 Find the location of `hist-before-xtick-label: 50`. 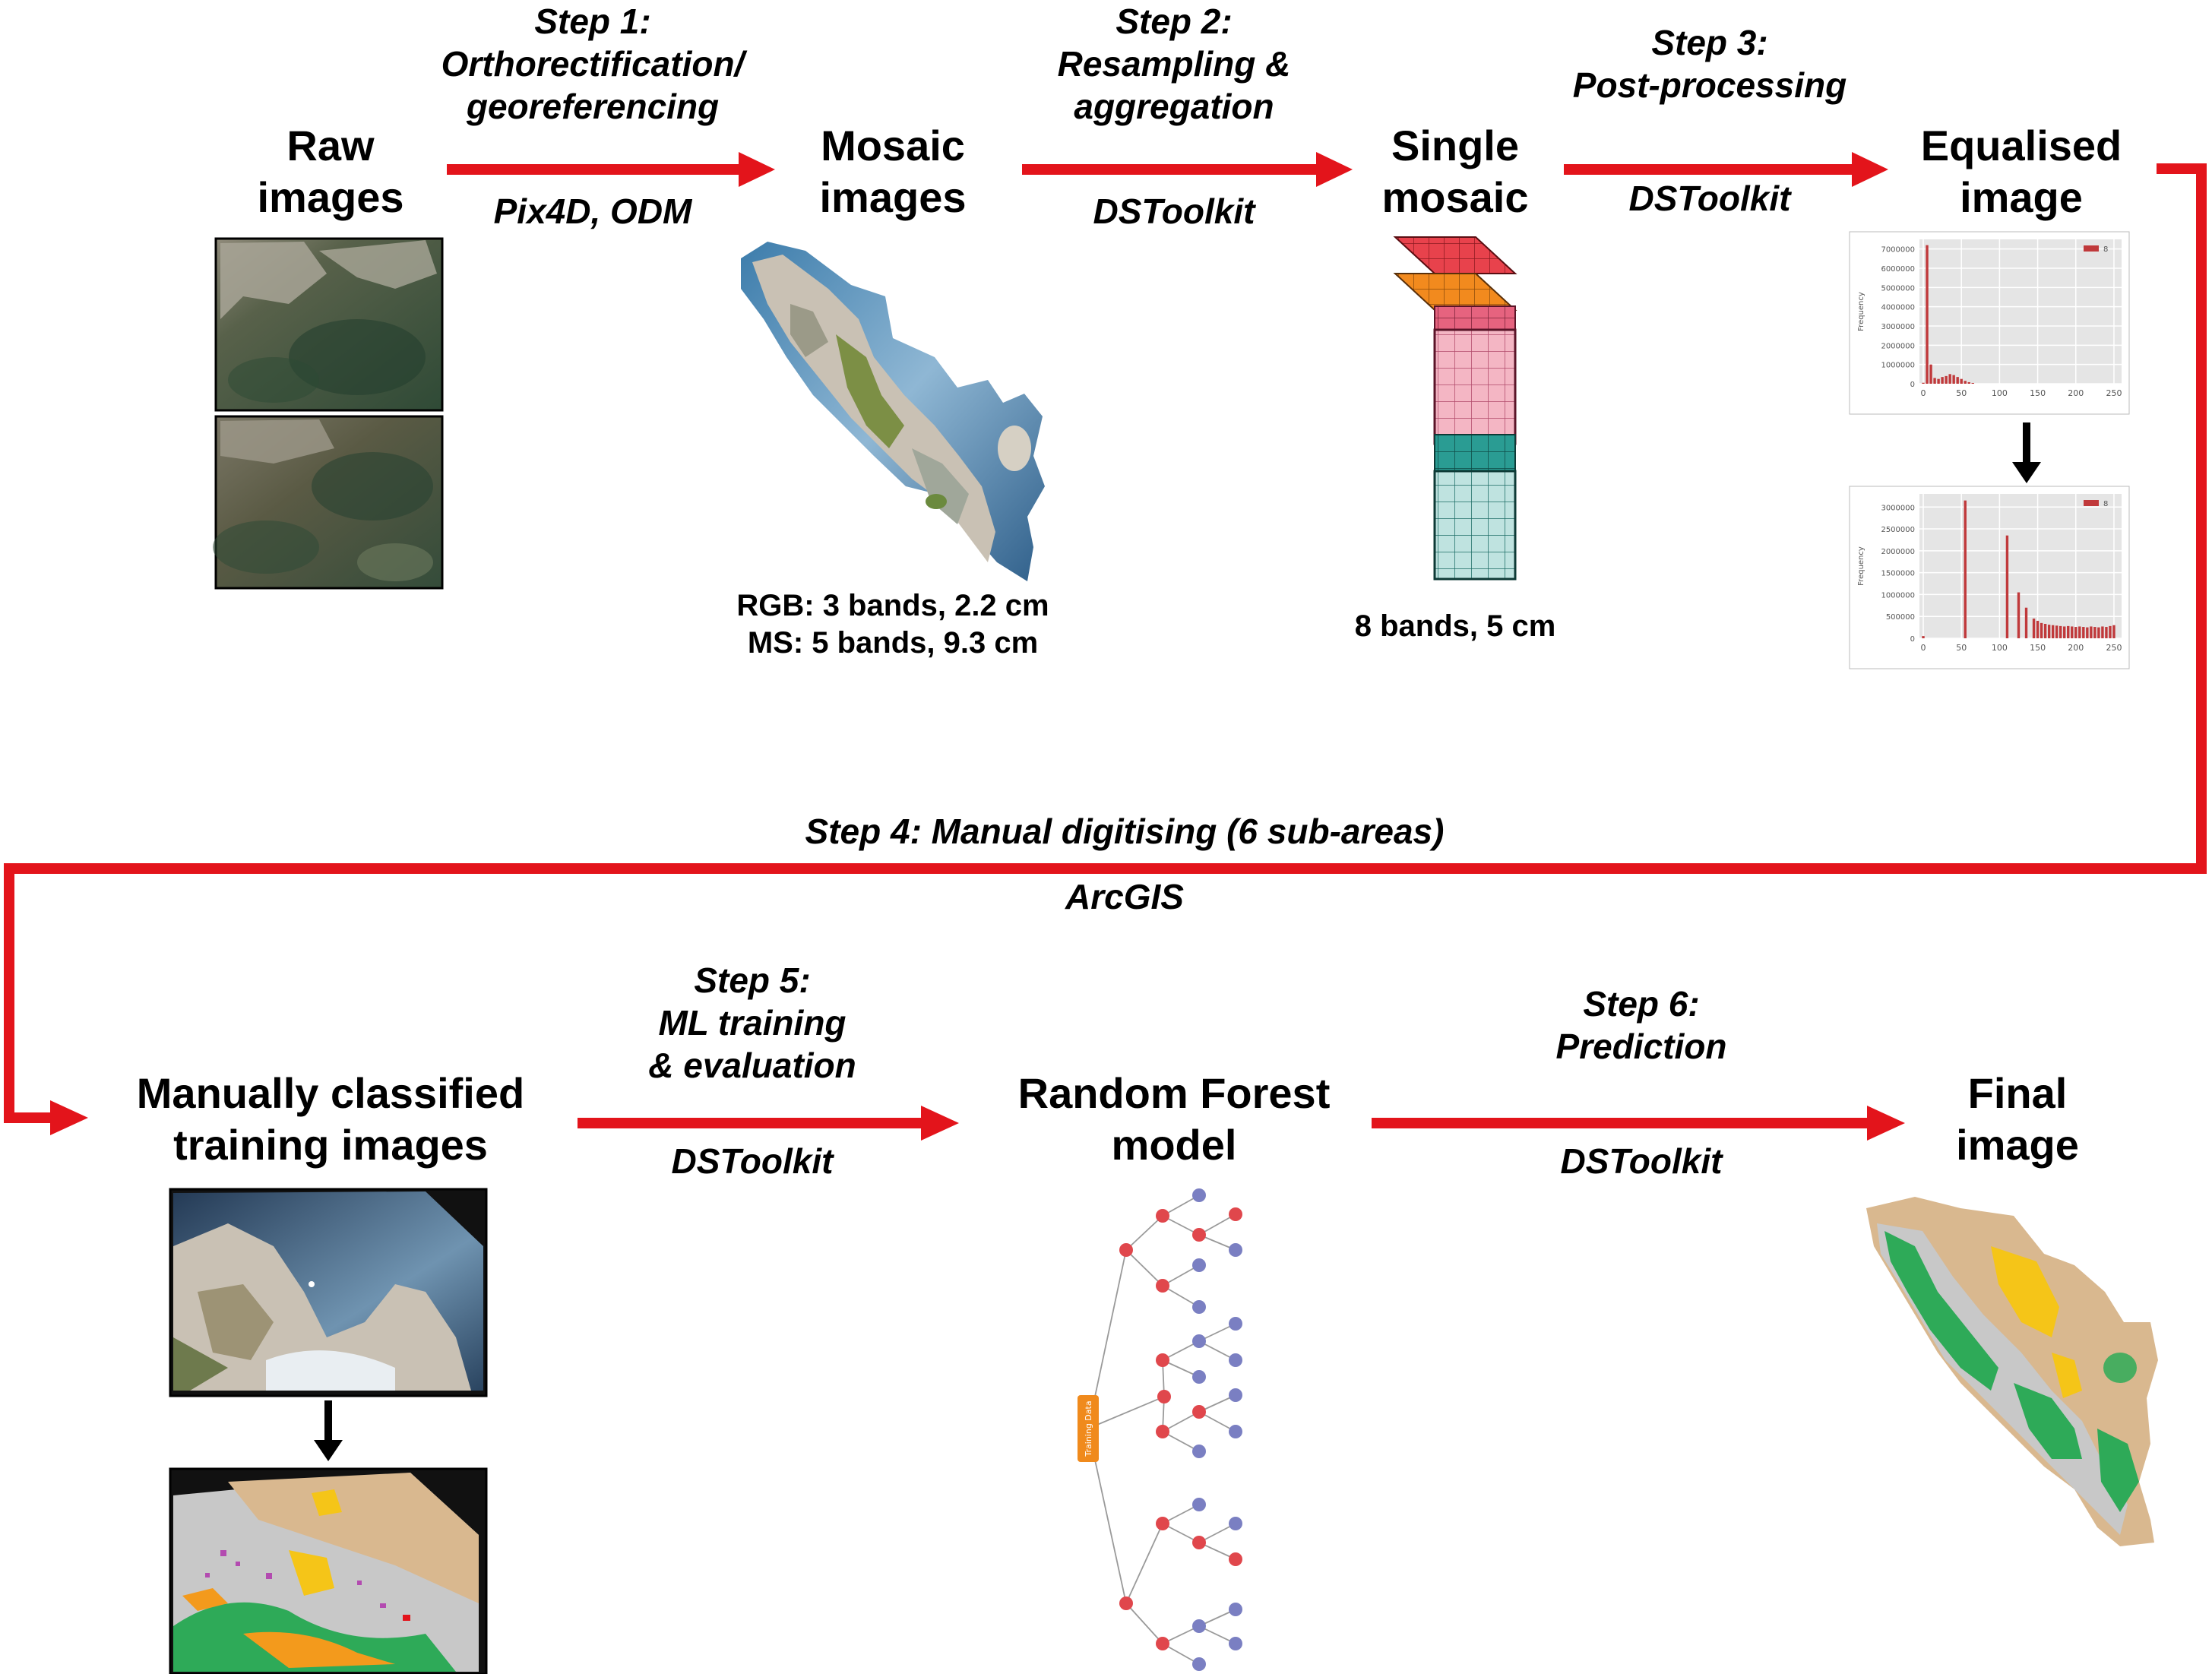

hist-before-xtick-label: 50 is located at coordinates (1961, 393).